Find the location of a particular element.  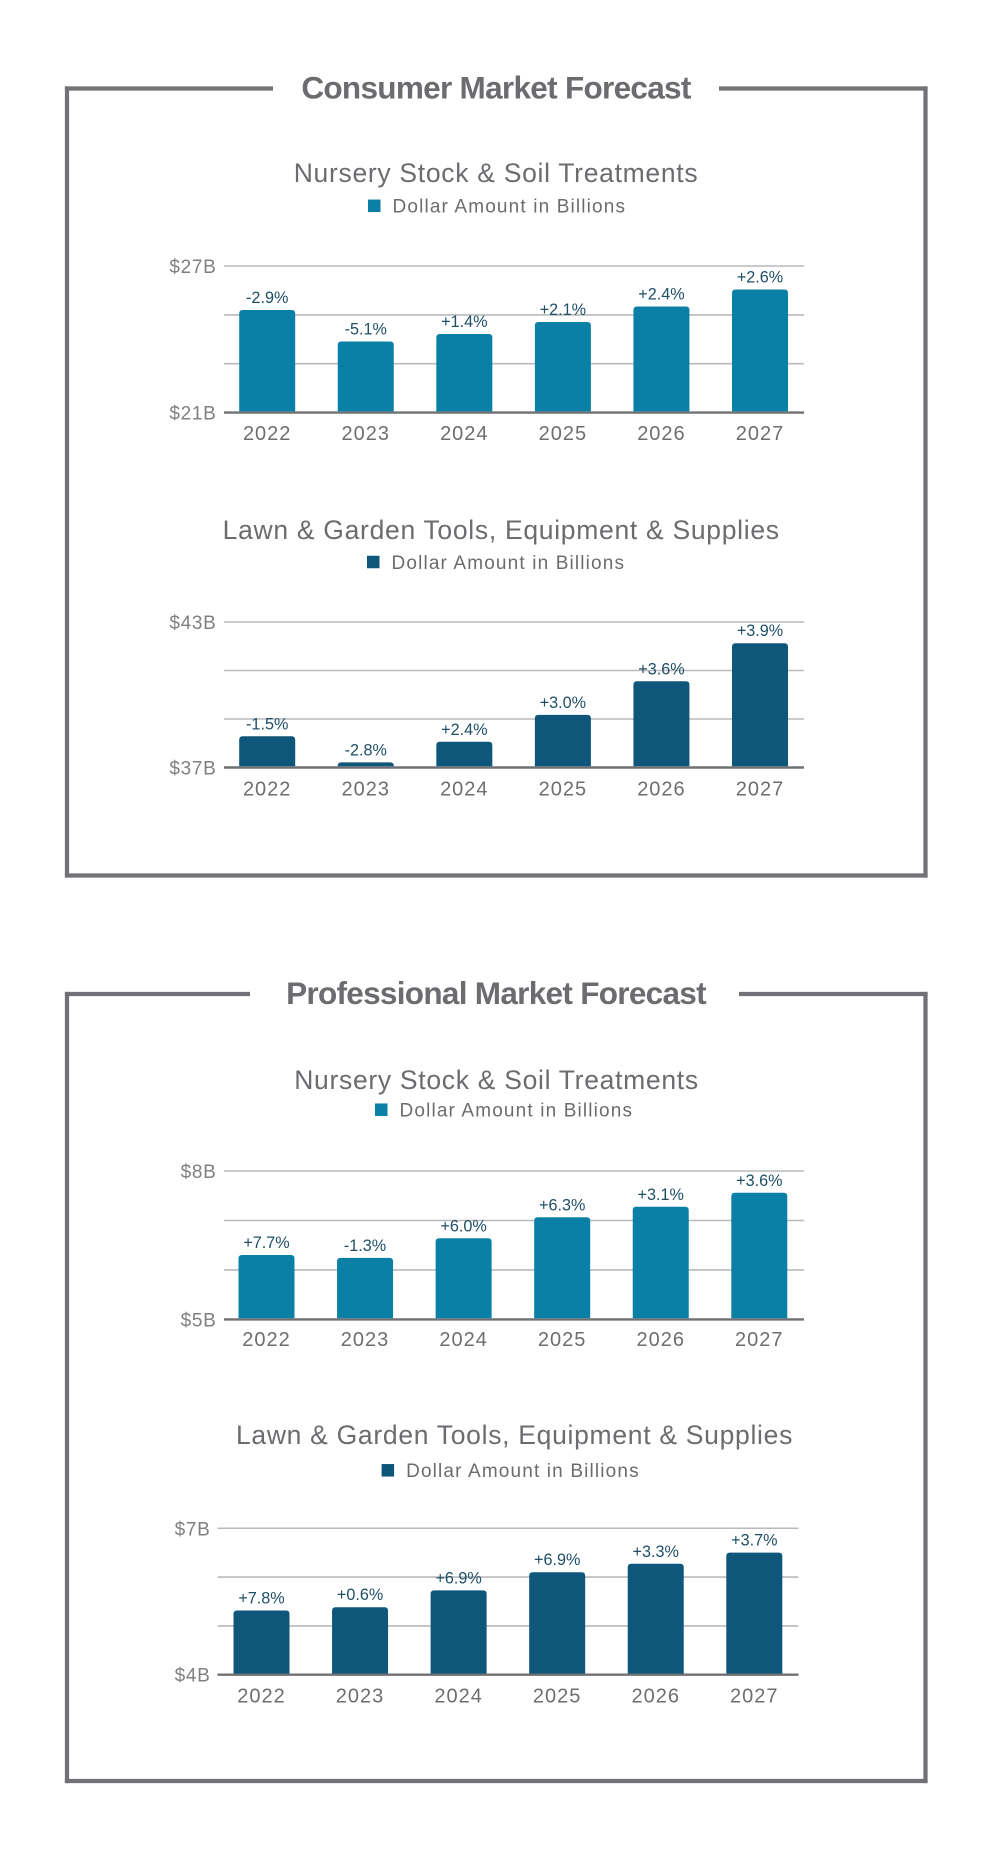

svg-text: +3.3% is located at coordinates (656, 1552).